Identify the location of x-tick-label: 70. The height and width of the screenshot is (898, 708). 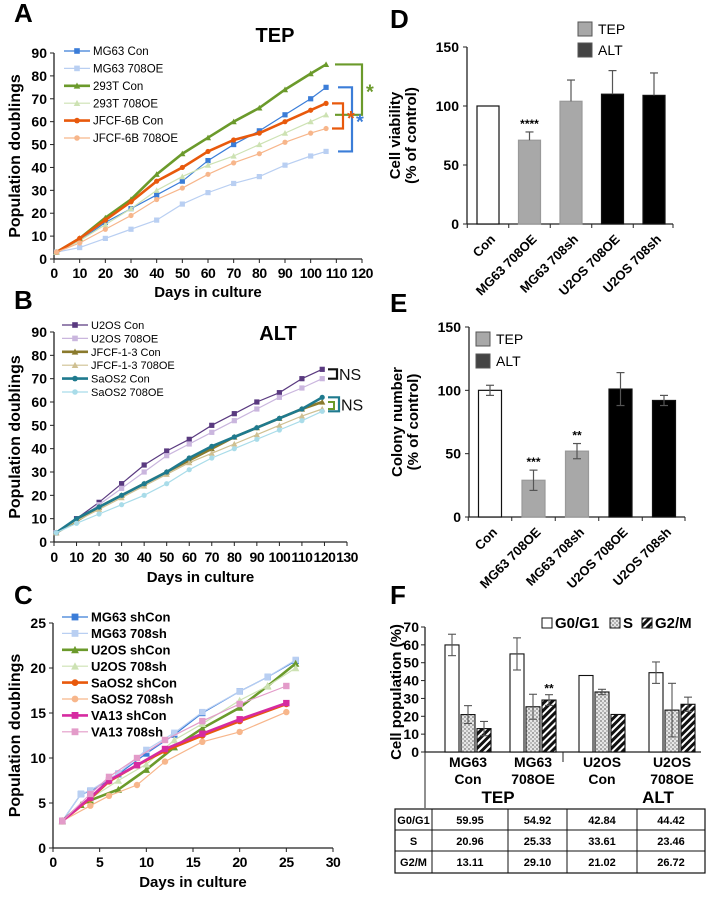
(211, 557).